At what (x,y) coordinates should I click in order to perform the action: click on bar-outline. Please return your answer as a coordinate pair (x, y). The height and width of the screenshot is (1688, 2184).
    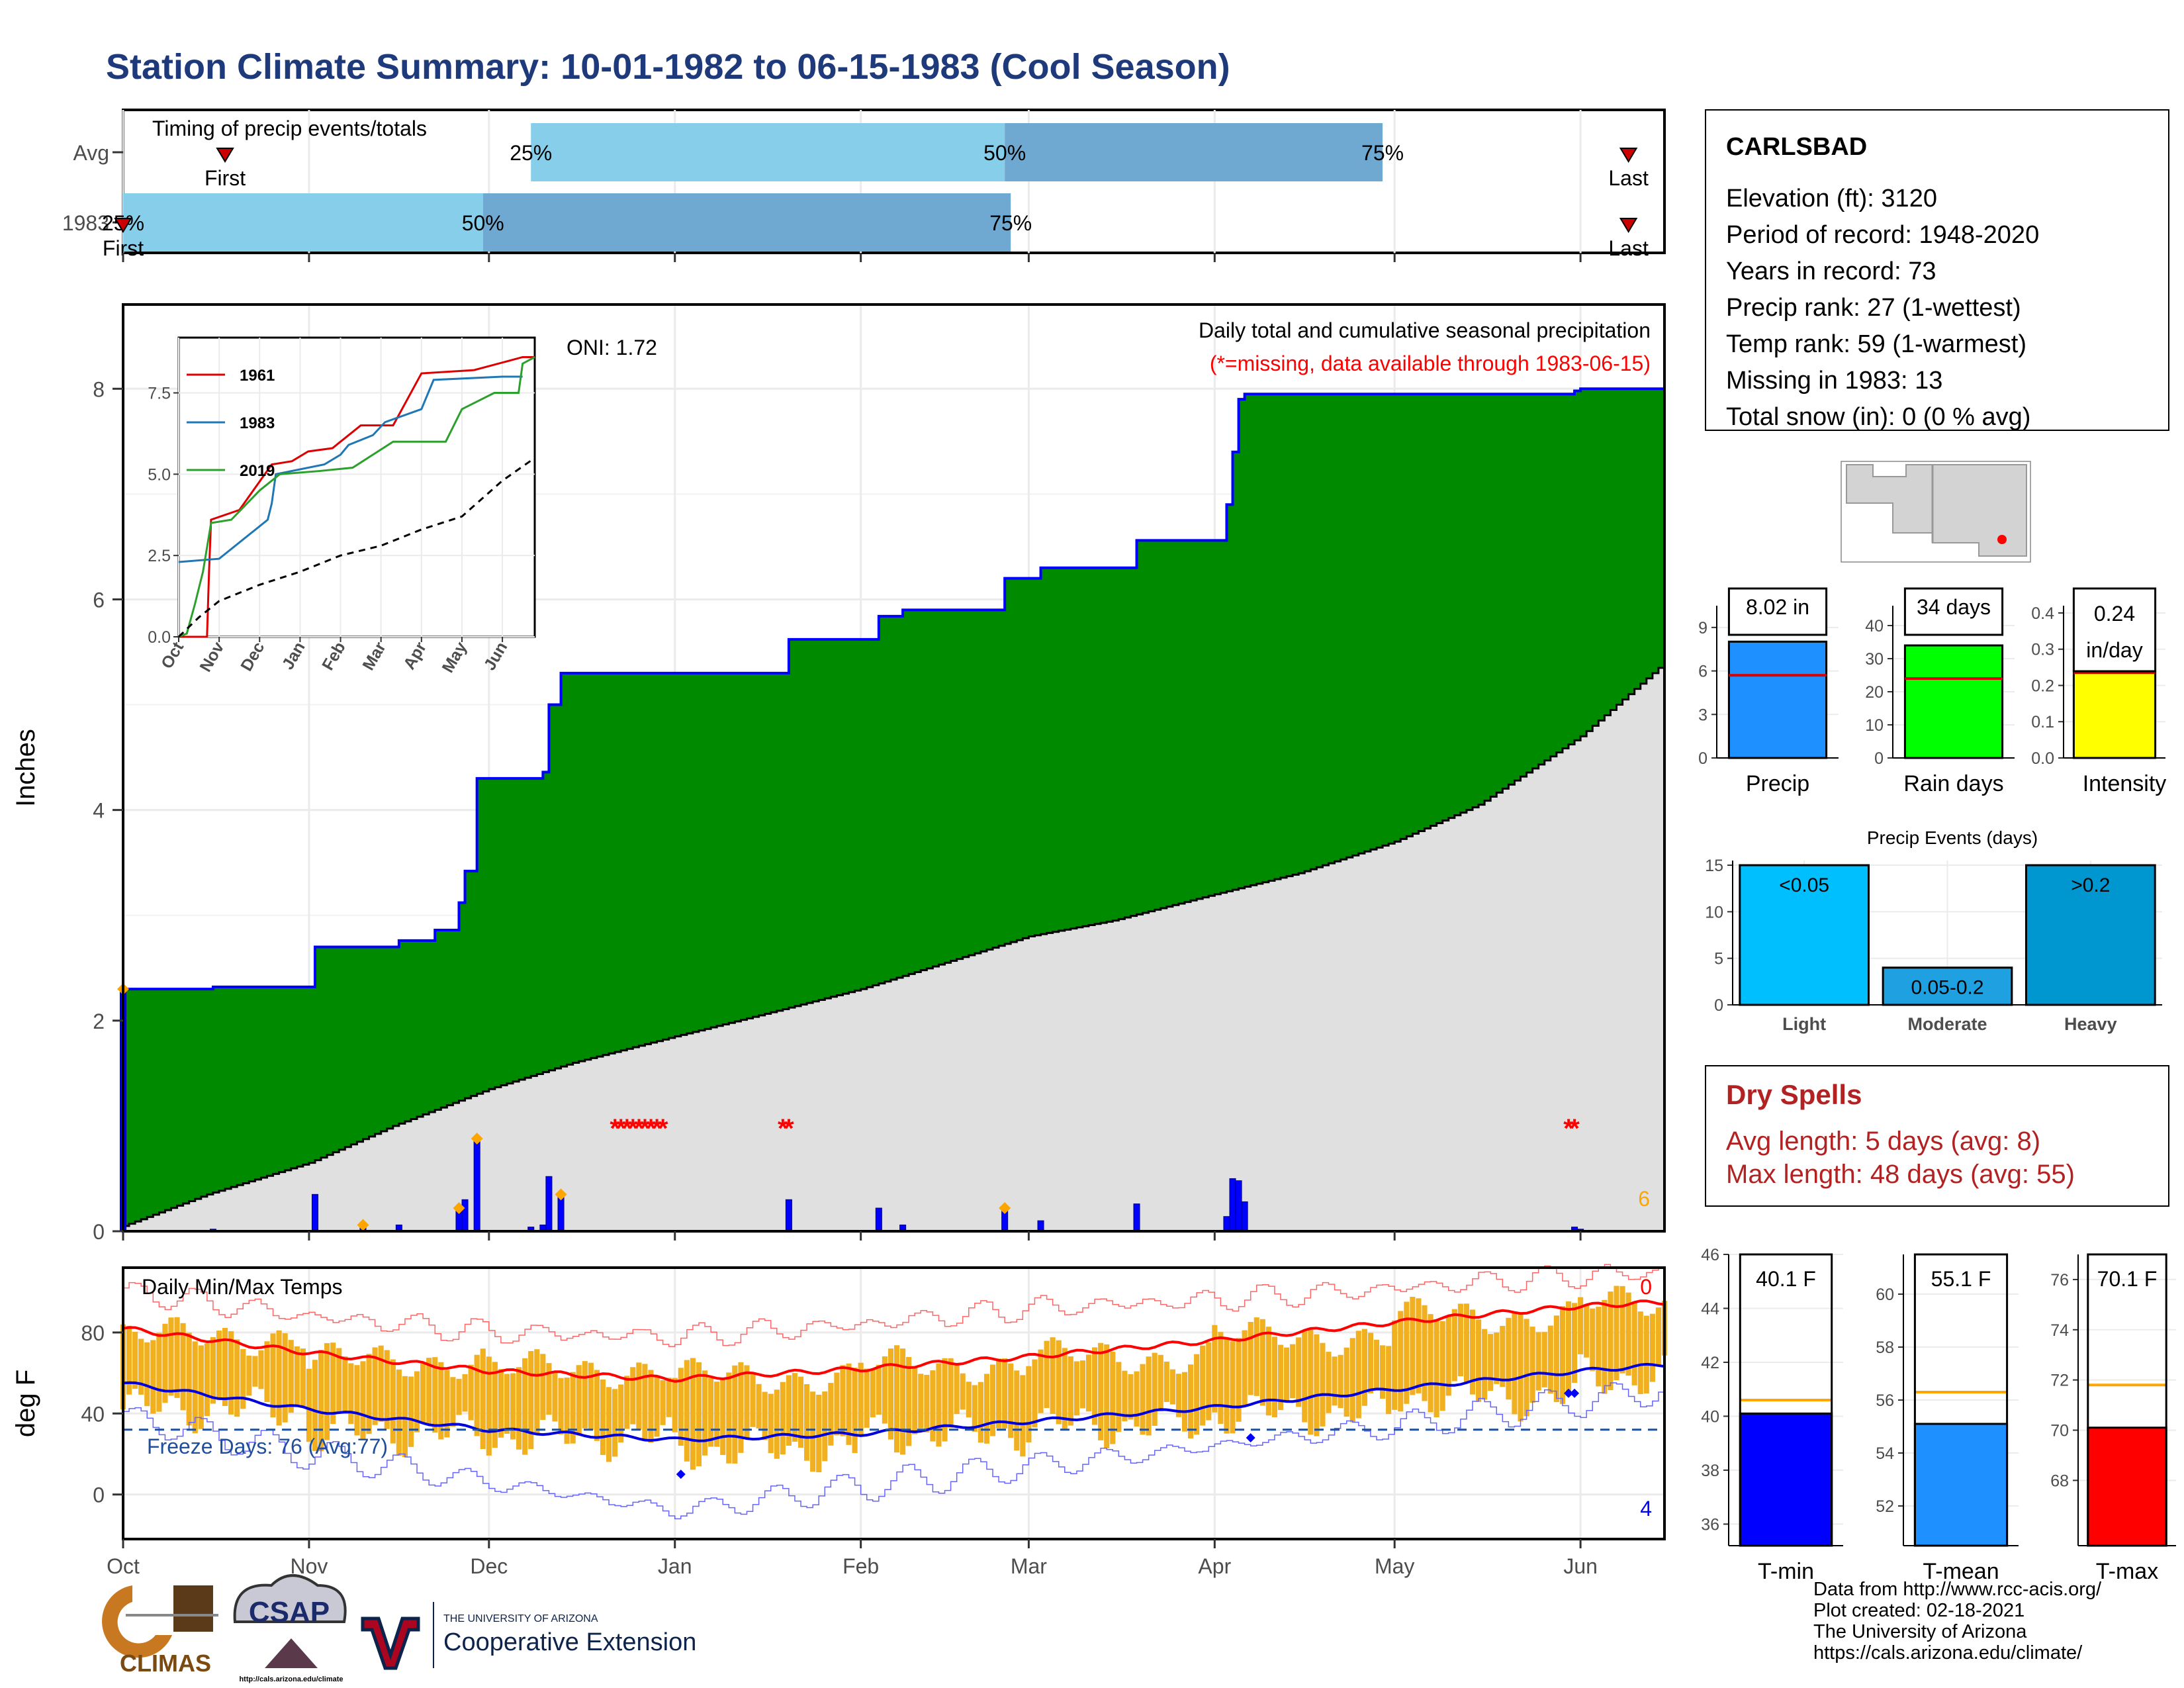
    Looking at the image, I should click on (1961, 1400).